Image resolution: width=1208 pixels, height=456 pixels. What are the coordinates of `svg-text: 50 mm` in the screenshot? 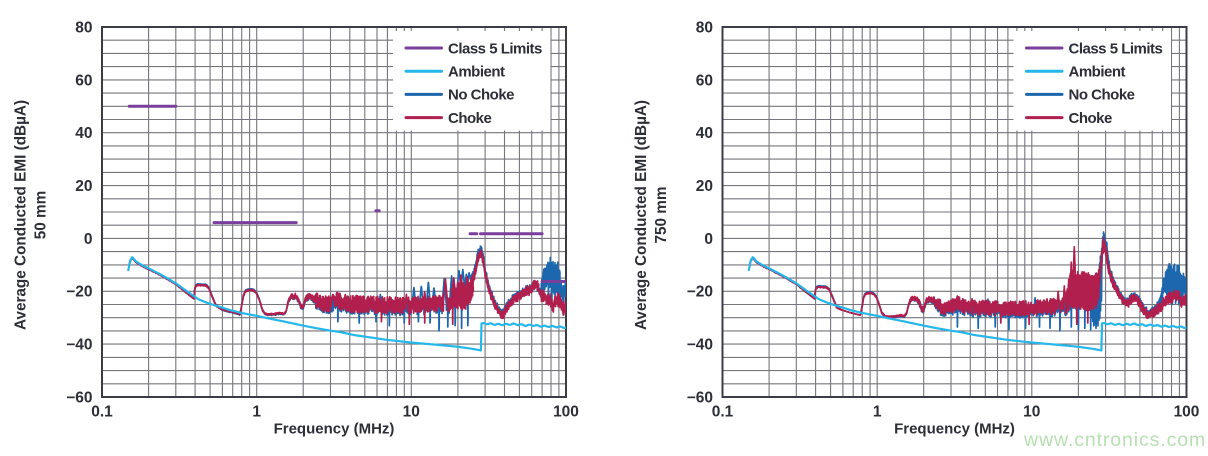 It's located at (40, 215).